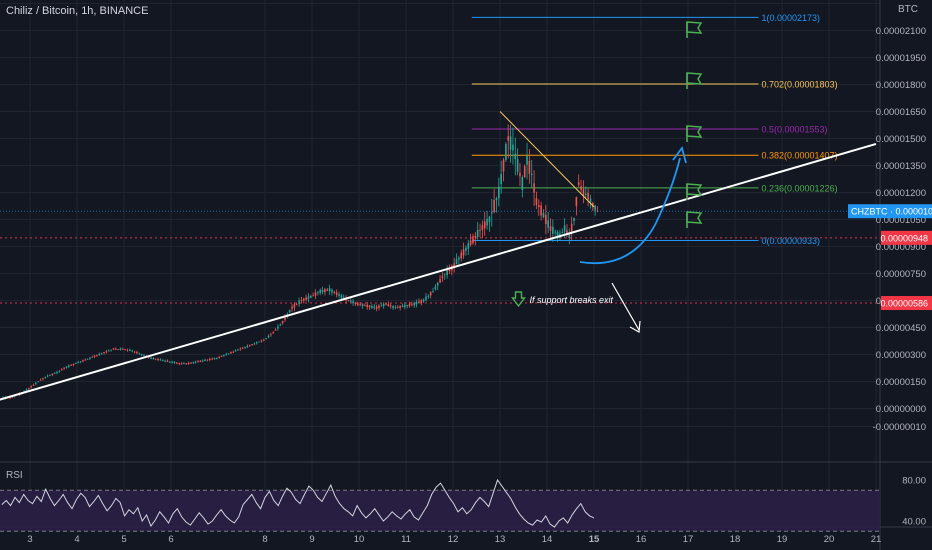 The height and width of the screenshot is (550, 932). I want to click on price-tick-label: 0.00000900, so click(901, 247).